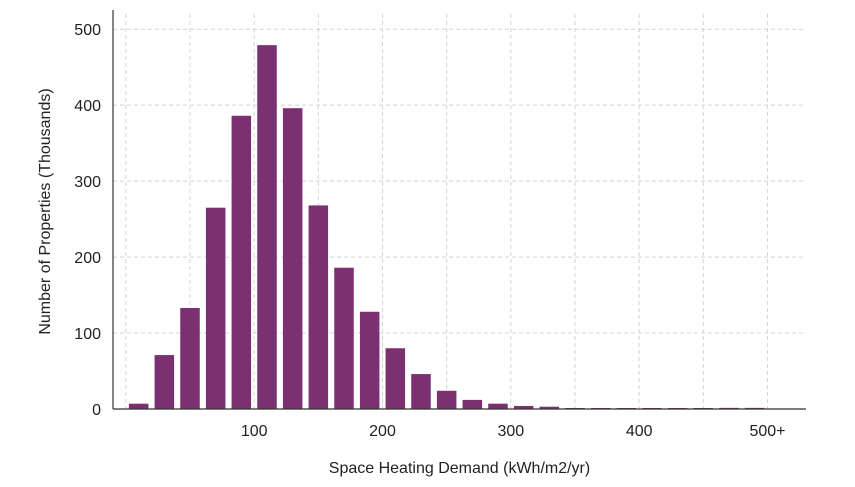  Describe the element at coordinates (87, 30) in the screenshot. I see `y-tick-label: 500` at that location.